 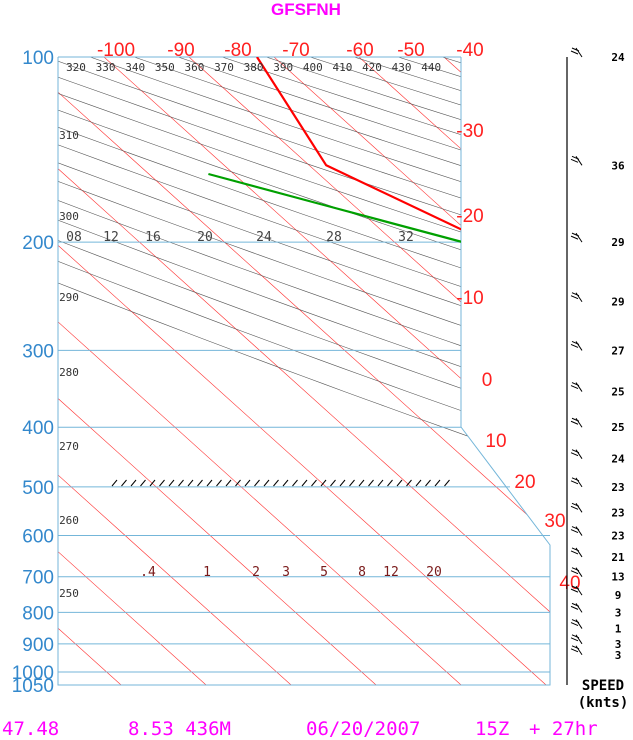 What do you see at coordinates (617, 392) in the screenshot?
I see `wind-speed-label: 25` at bounding box center [617, 392].